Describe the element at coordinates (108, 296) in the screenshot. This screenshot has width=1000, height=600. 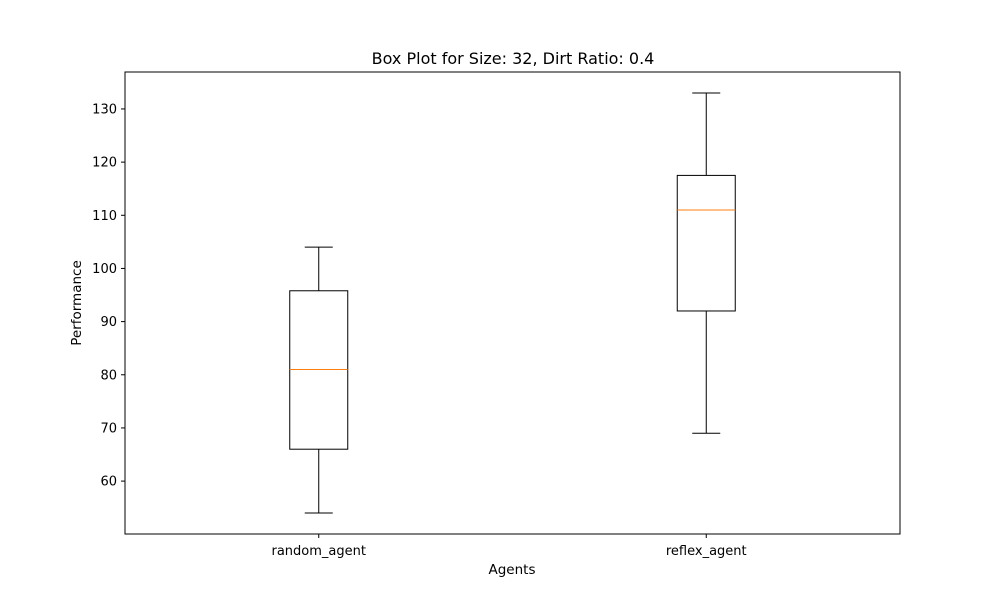
I see `y-axis: 60 70 80 90 100 110 120 130` at that location.